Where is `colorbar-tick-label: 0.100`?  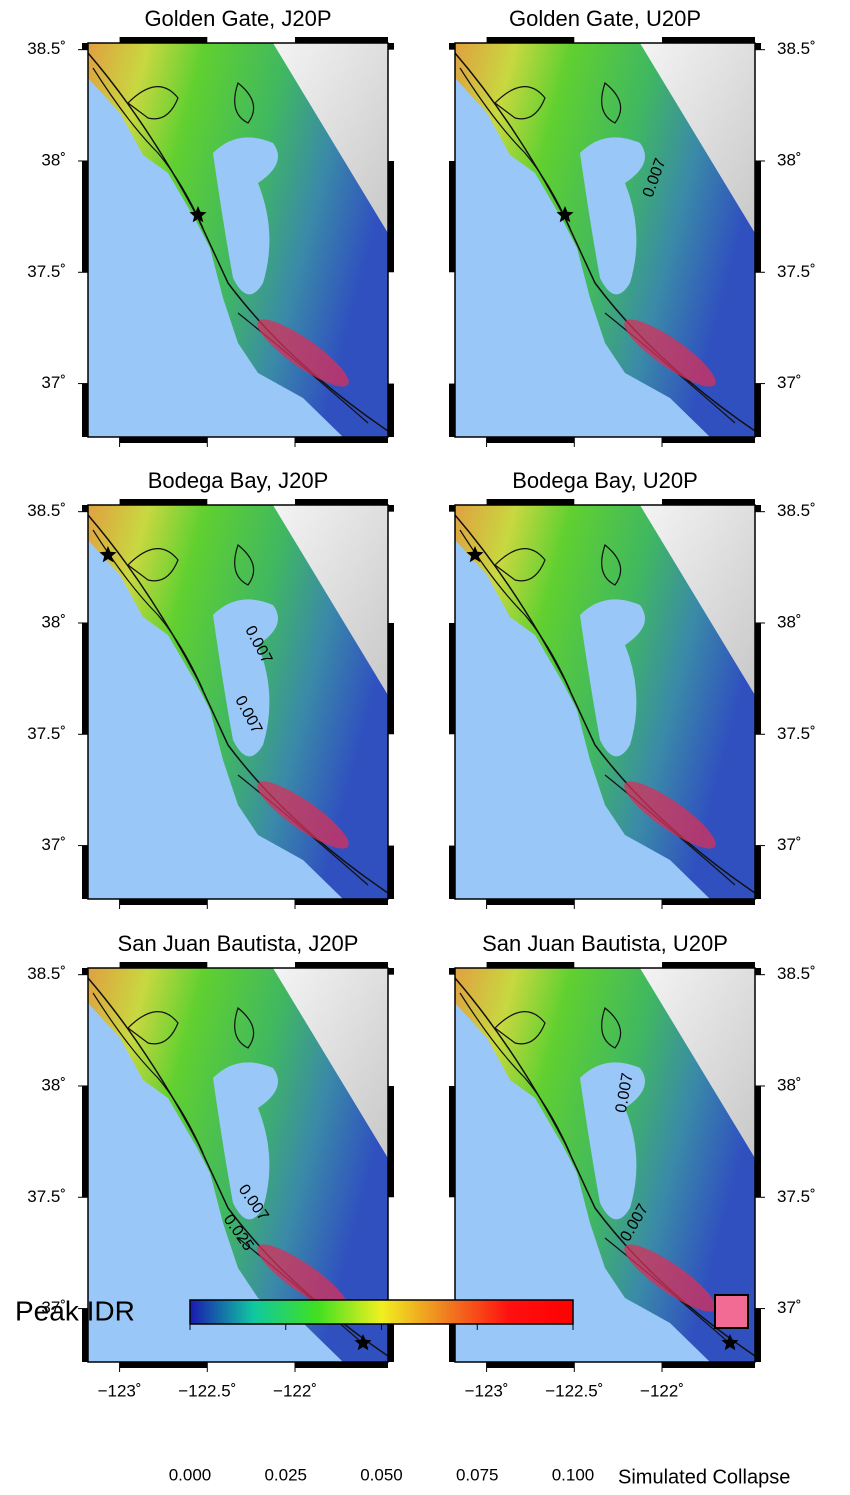
colorbar-tick-label: 0.100 is located at coordinates (573, 1474).